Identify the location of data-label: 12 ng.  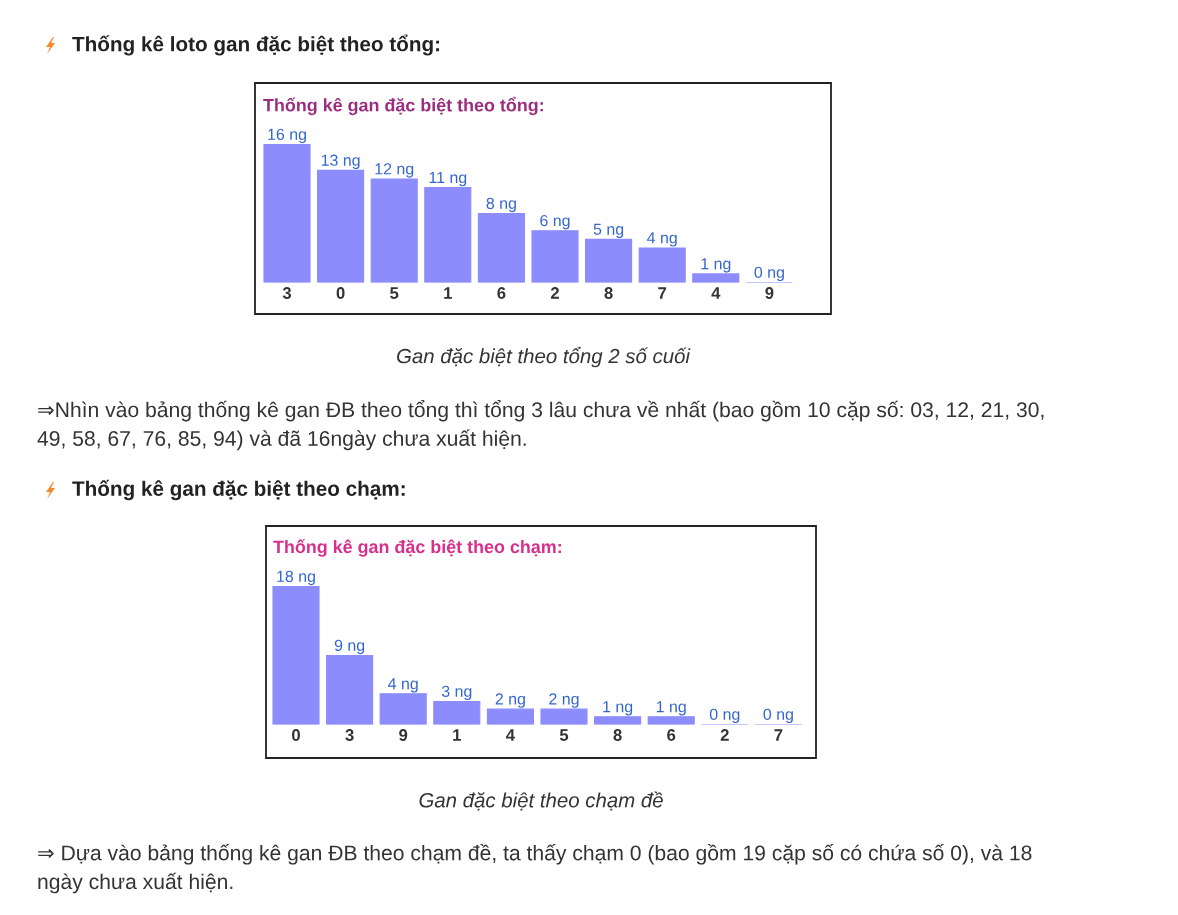
(394, 170).